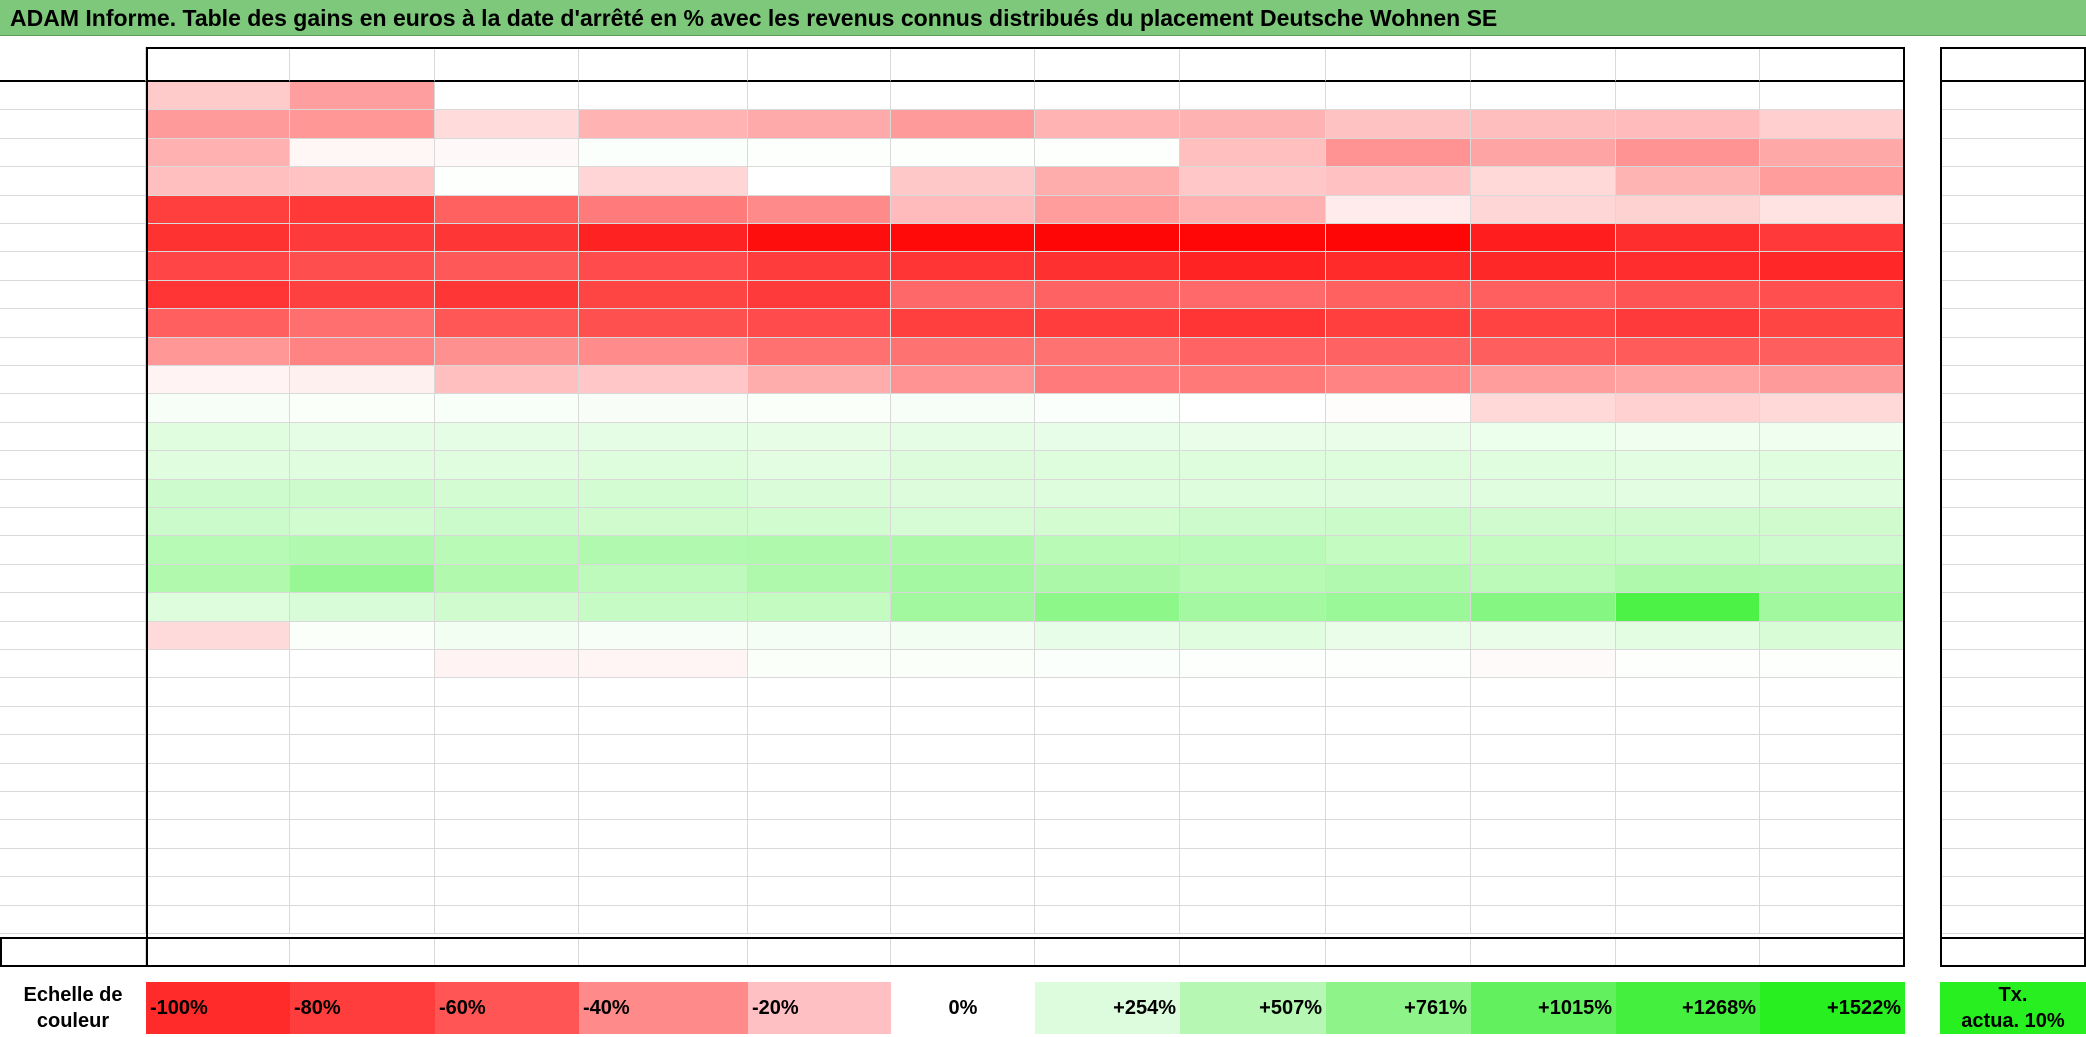 This screenshot has height=1037, width=2086. I want to click on color-scale-rate-line2: actua. 10%, so click(2013, 1021).